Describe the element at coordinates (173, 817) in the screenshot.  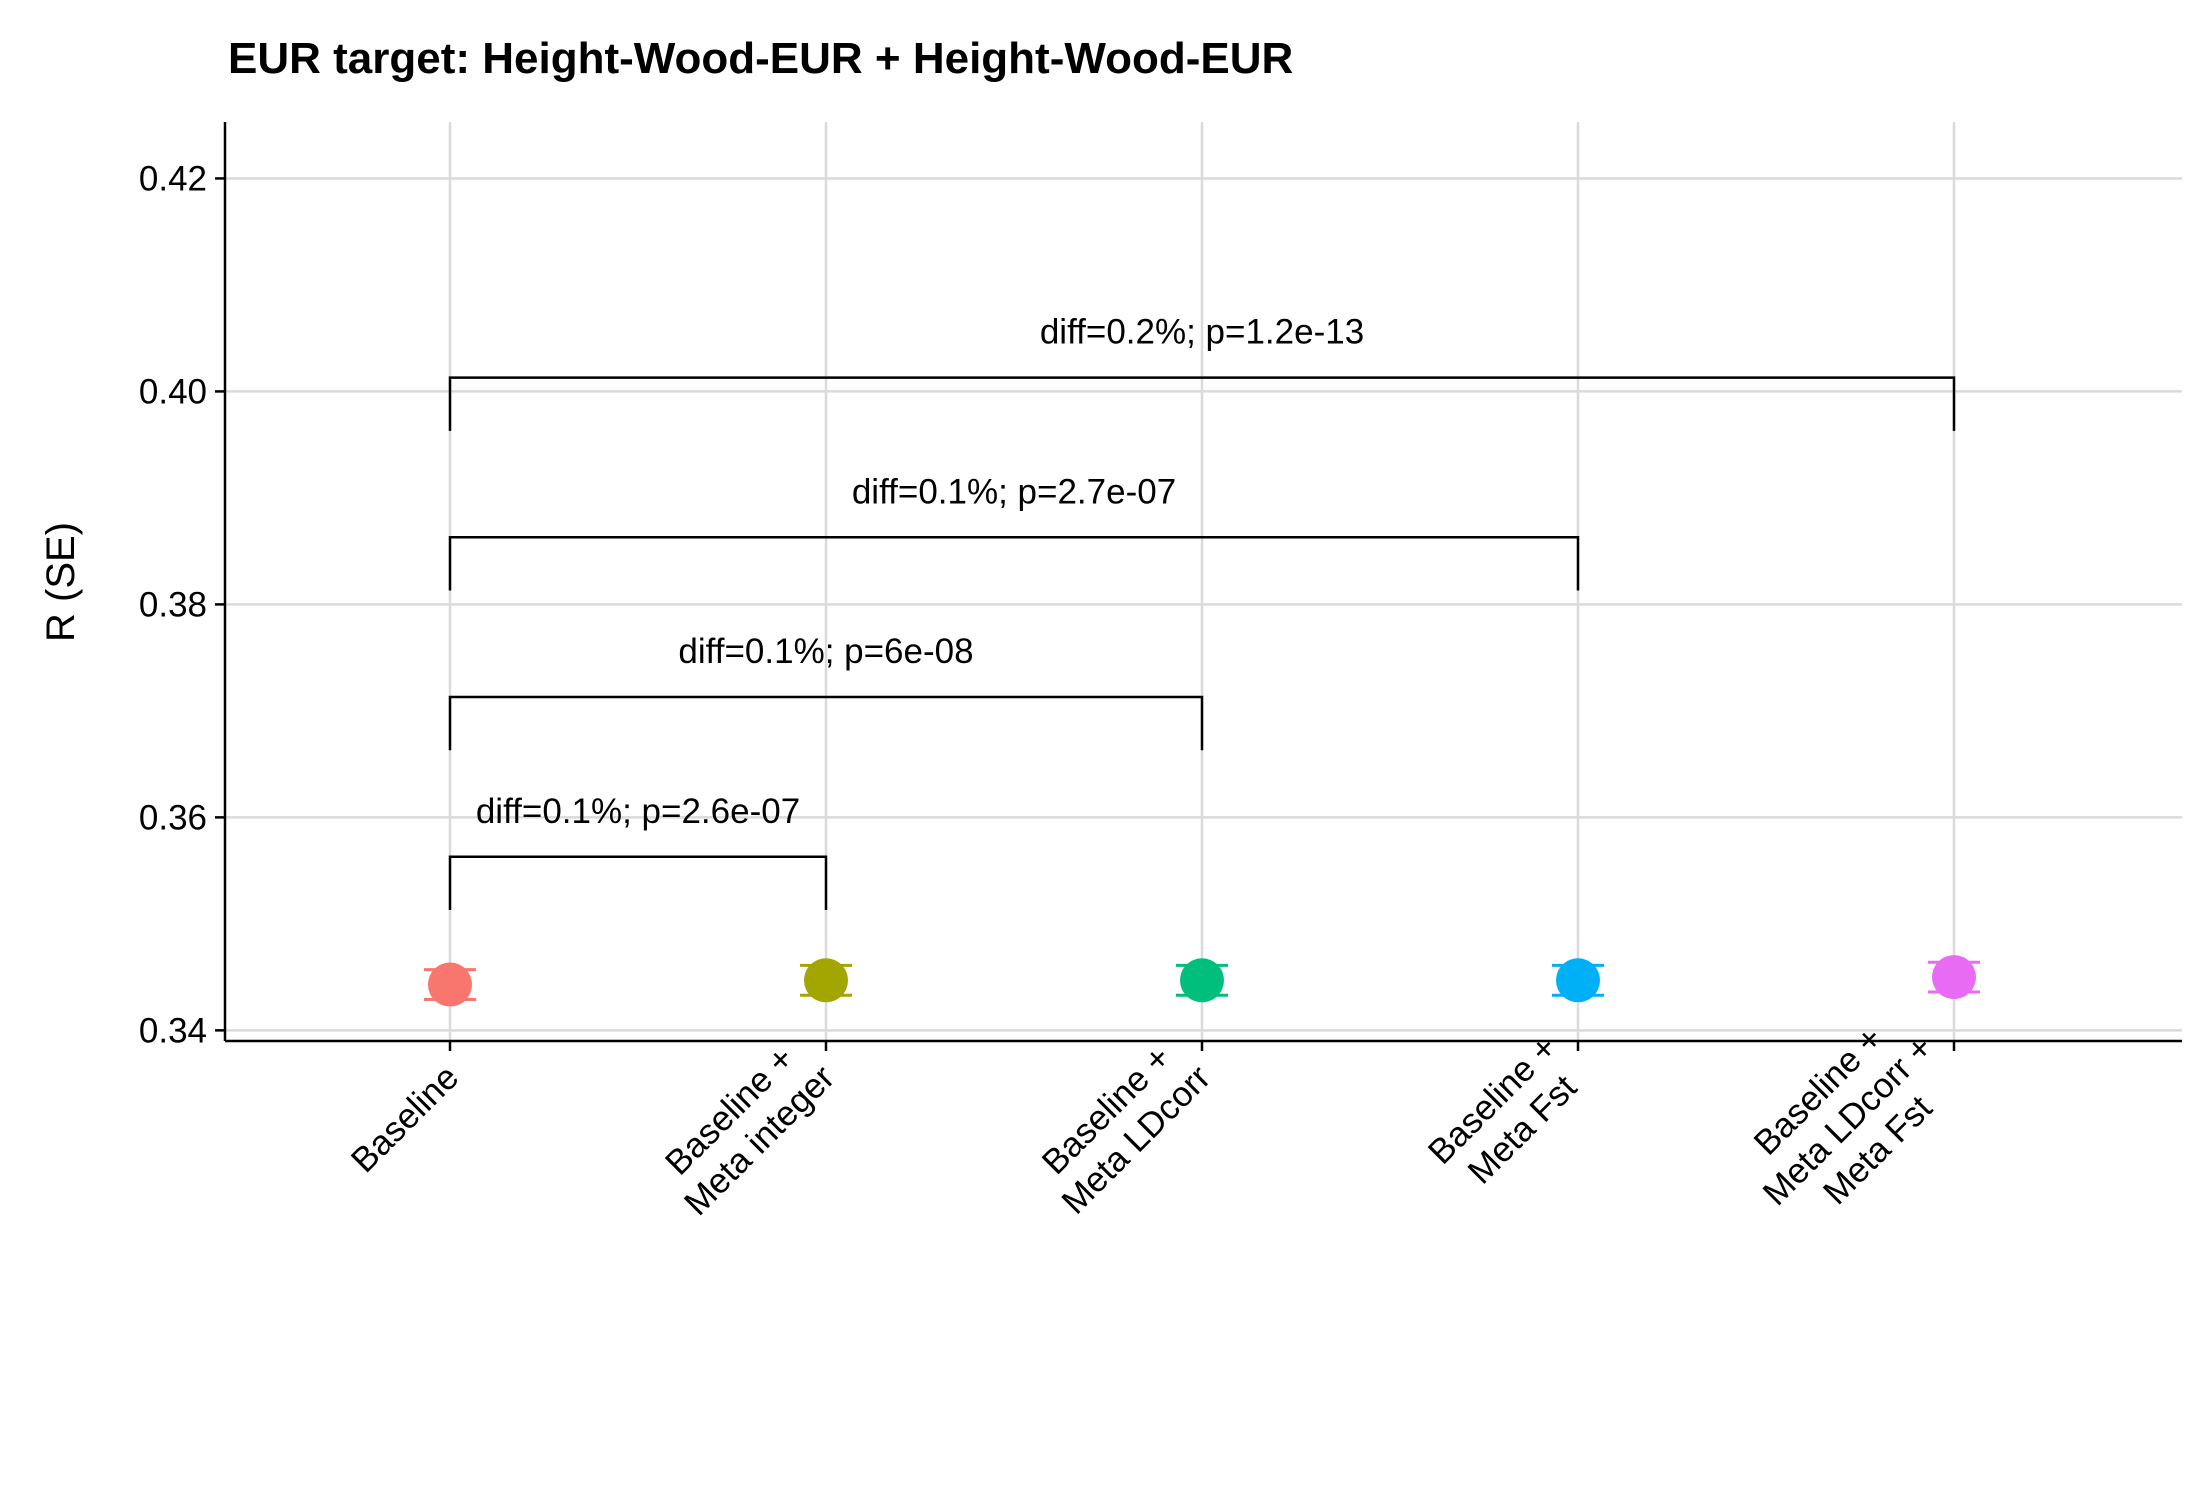
I see `y-tick-label-1: 0.36` at that location.